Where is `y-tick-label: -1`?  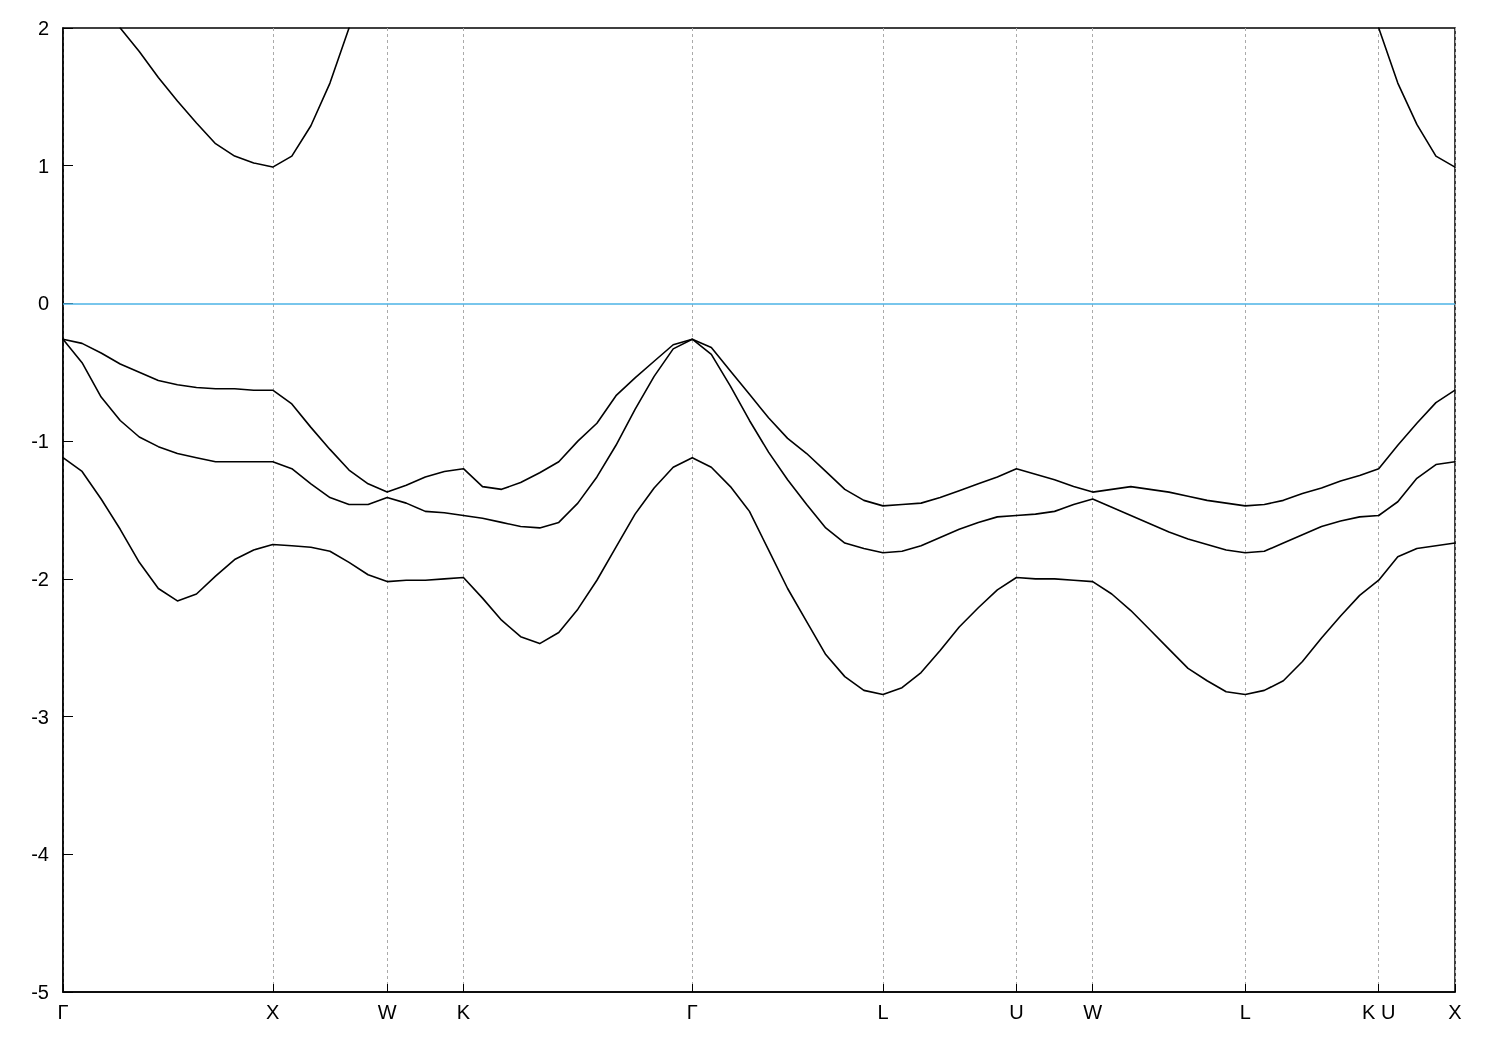 y-tick-label: -1 is located at coordinates (40, 441).